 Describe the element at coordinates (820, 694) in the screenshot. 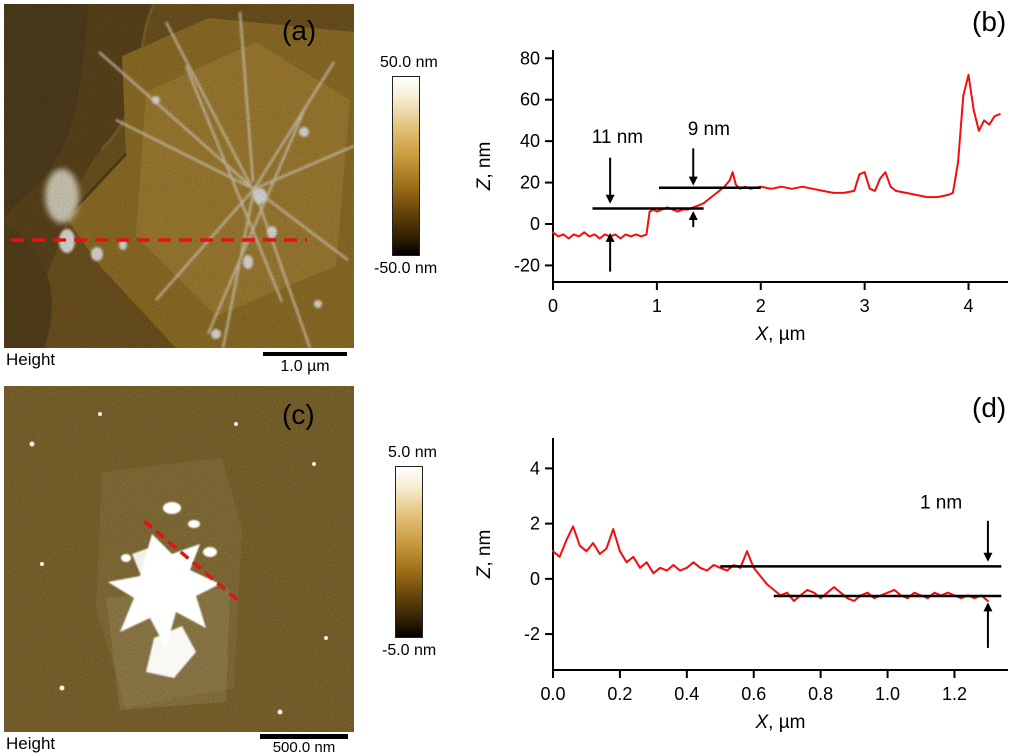

I see `svg-text: 0.8` at that location.